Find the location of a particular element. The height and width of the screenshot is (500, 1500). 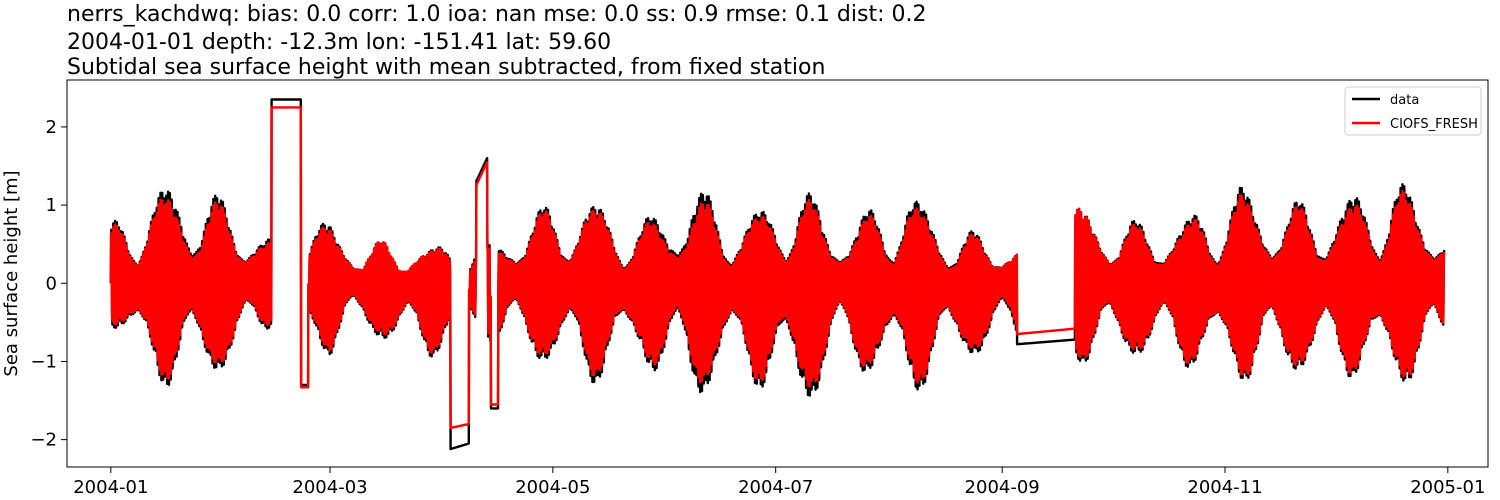

legend-entry: data is located at coordinates (1404, 100).